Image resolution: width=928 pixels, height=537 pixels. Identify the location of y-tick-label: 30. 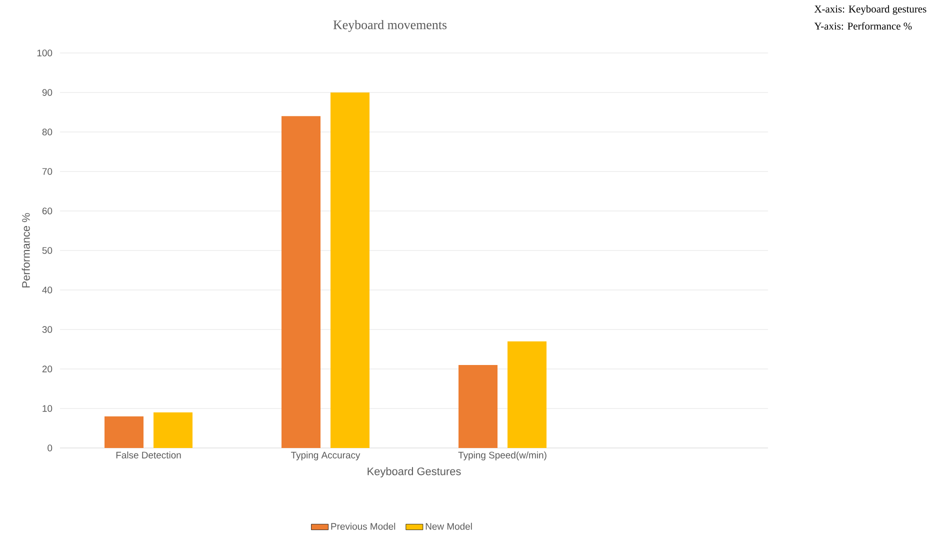
(47, 329).